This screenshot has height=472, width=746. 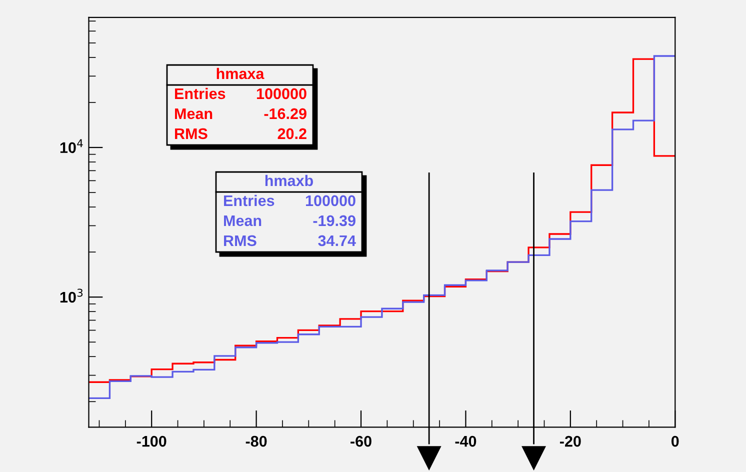 I want to click on text: hmaxb, so click(x=289, y=180).